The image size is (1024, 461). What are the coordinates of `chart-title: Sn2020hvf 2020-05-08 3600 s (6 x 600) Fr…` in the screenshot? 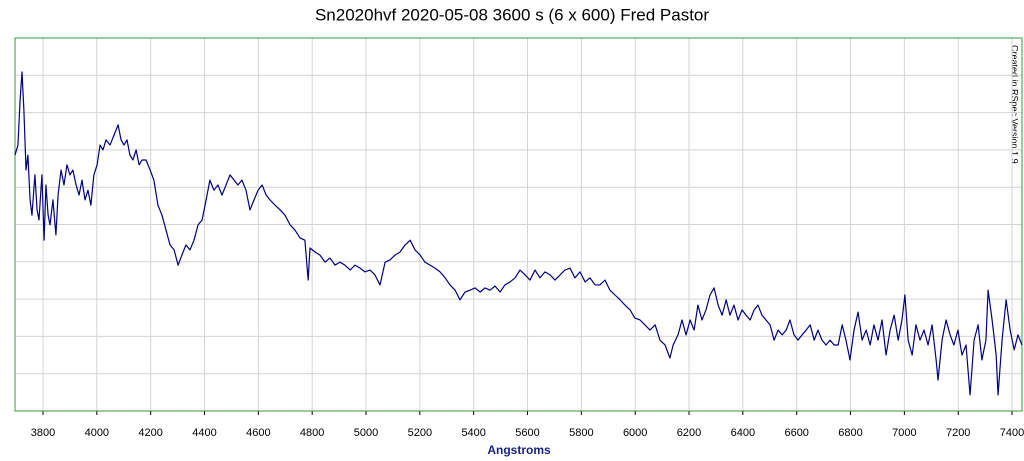 It's located at (512, 14).